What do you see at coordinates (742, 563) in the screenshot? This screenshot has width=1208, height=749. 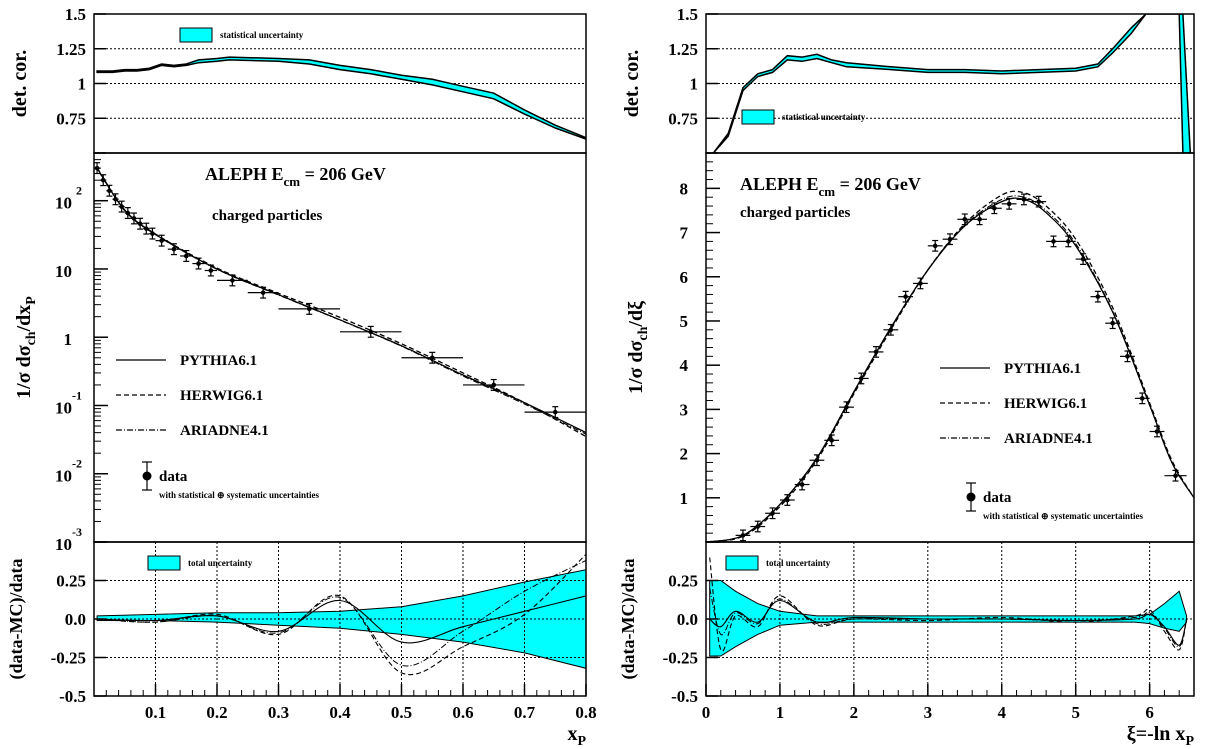 I see `xi-total-legend-swatch` at bounding box center [742, 563].